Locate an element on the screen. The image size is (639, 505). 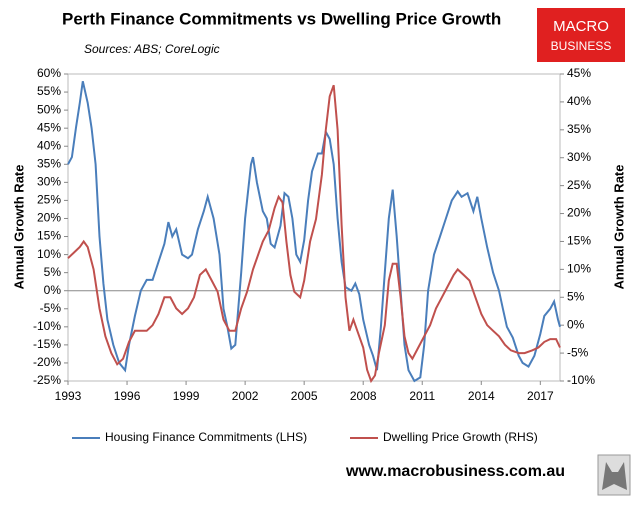
y-tick-label: 35% is located at coordinates (49, 163).